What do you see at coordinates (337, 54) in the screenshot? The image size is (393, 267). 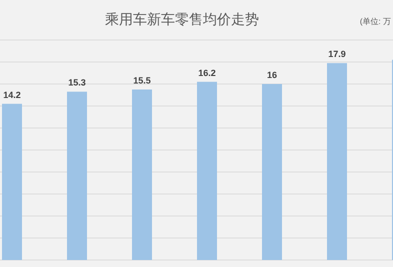 I see `data-label: 17.9` at bounding box center [337, 54].